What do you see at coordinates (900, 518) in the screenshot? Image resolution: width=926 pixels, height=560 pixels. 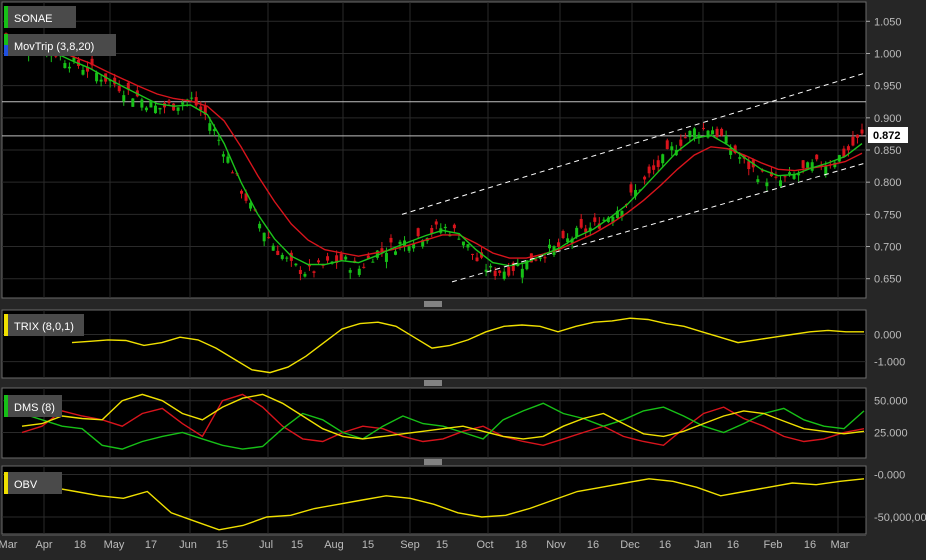 I see `obv-ytick-label: -50,000,00` at bounding box center [900, 518].